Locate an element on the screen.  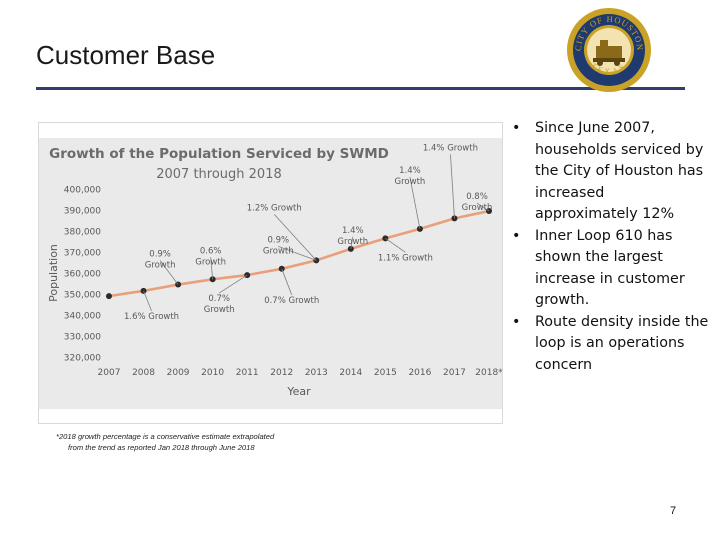
x-tick-label: 2013 is located at coordinates (316, 373).